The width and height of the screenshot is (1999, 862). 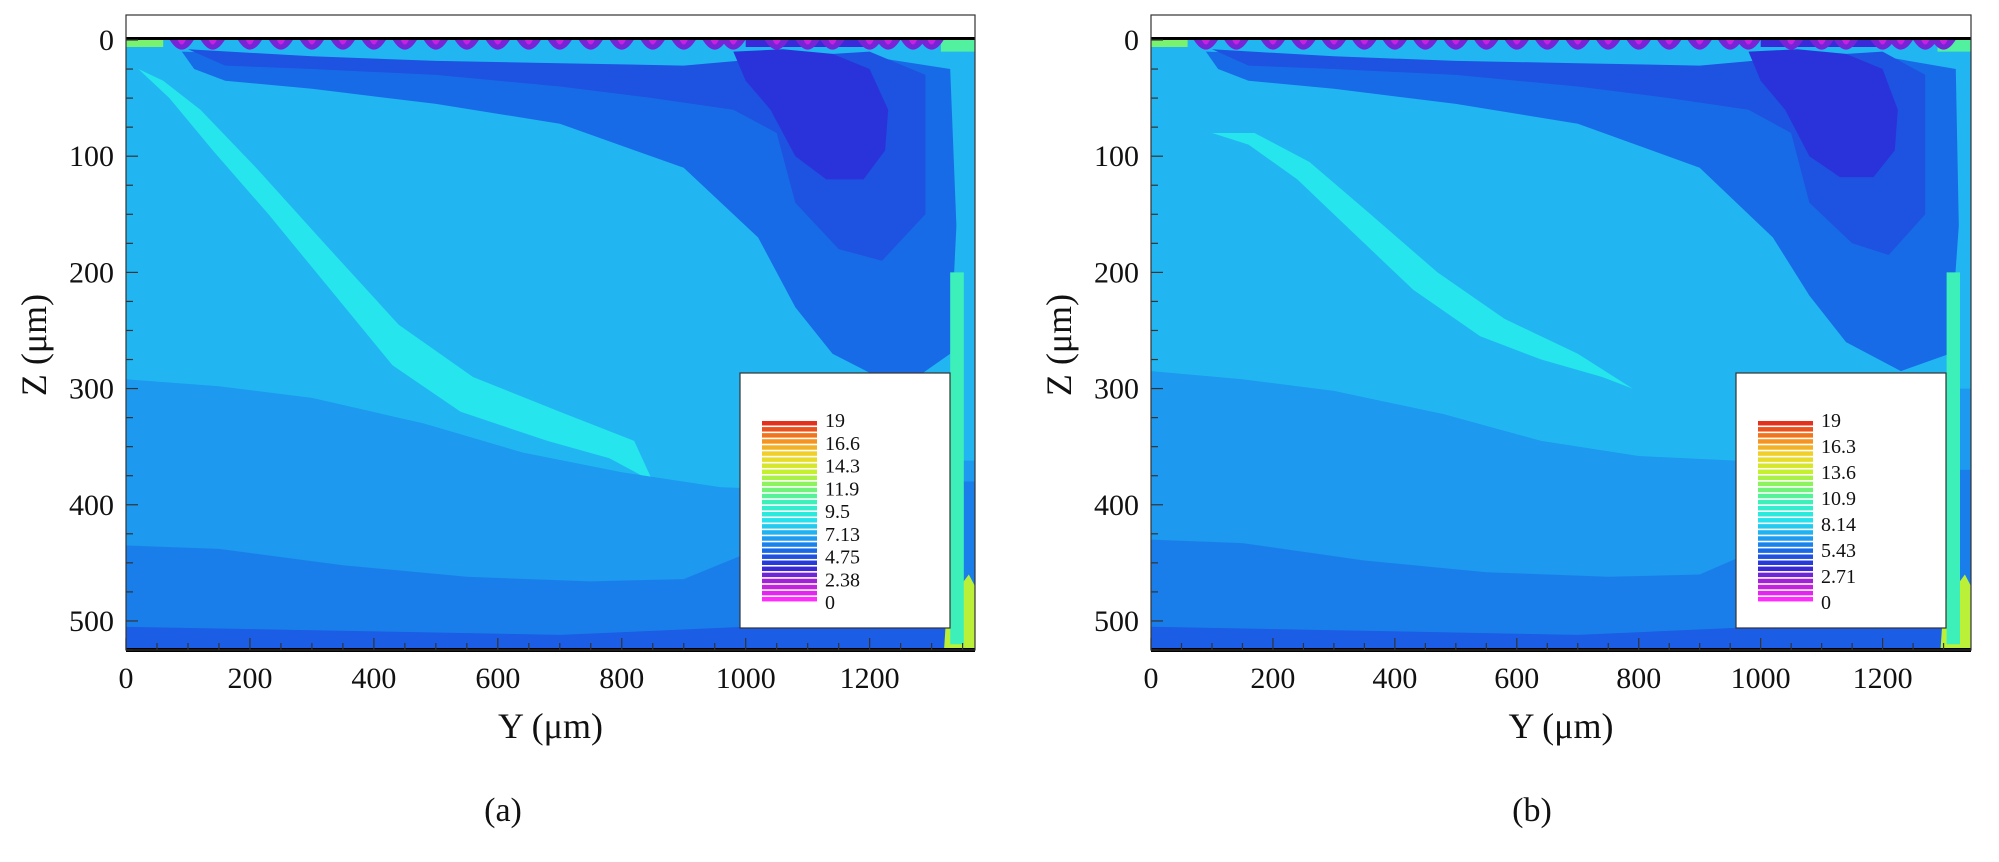 I want to click on colorbar-legend: 19 16.3 13.6 10.9 8.14 5.43 2.71 0, so click(x=1841, y=500).